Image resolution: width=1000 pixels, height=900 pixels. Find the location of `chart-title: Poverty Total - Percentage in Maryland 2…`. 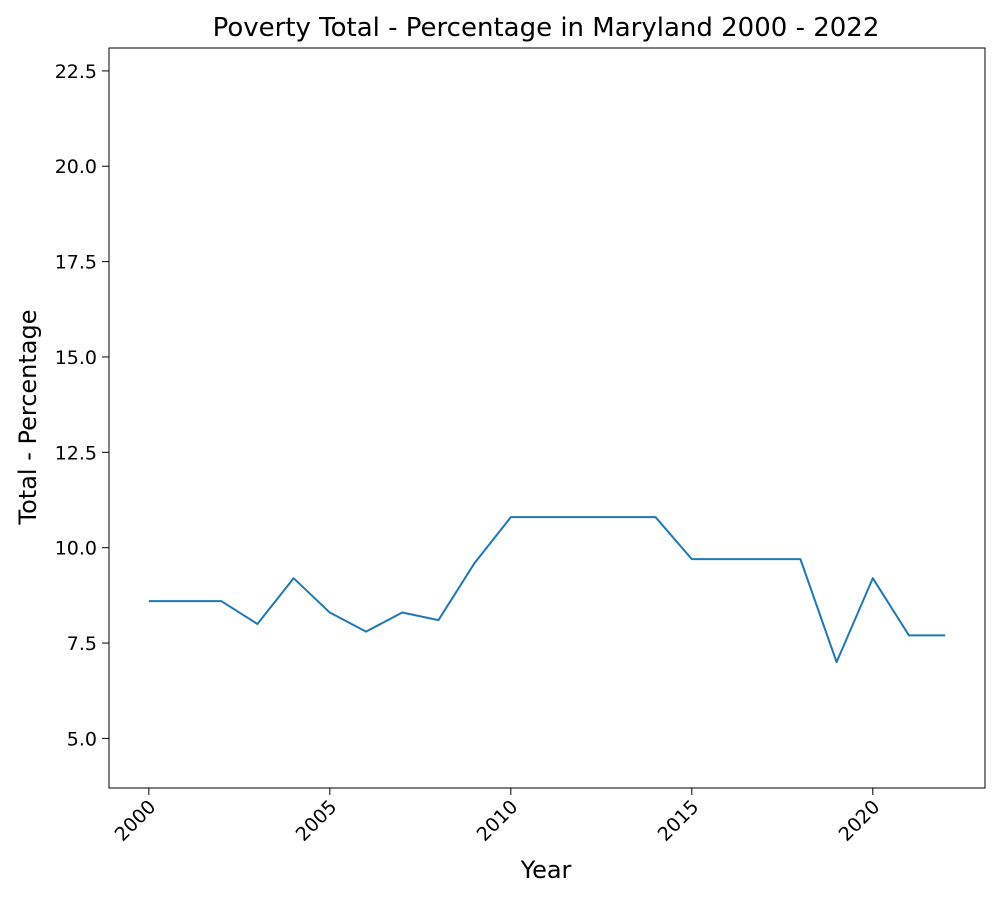

chart-title: Poverty Total - Percentage in Maryland 2… is located at coordinates (546, 28).